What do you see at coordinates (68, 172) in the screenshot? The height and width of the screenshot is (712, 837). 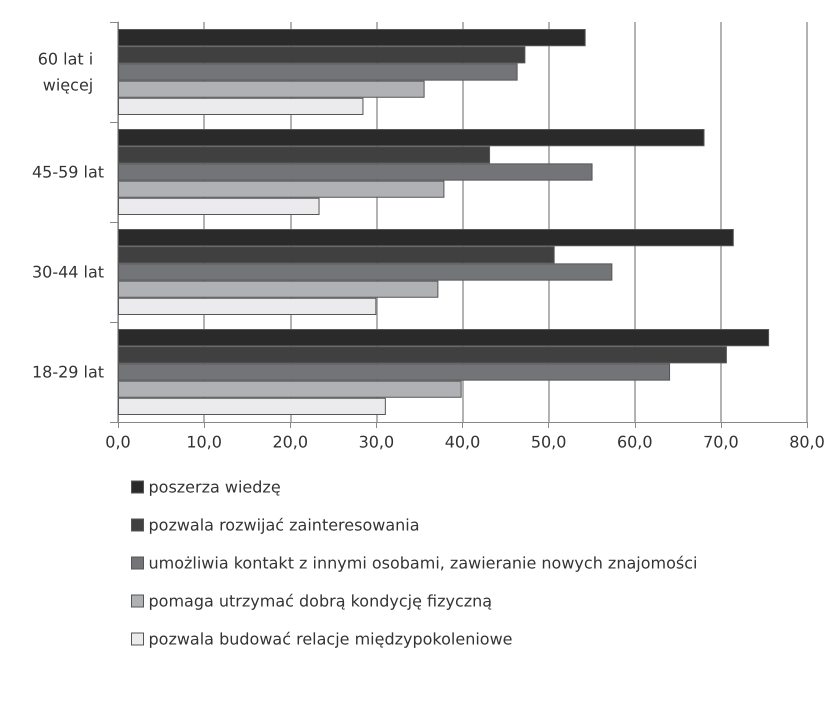 I see `y-tick-label: 45-59 lat` at bounding box center [68, 172].